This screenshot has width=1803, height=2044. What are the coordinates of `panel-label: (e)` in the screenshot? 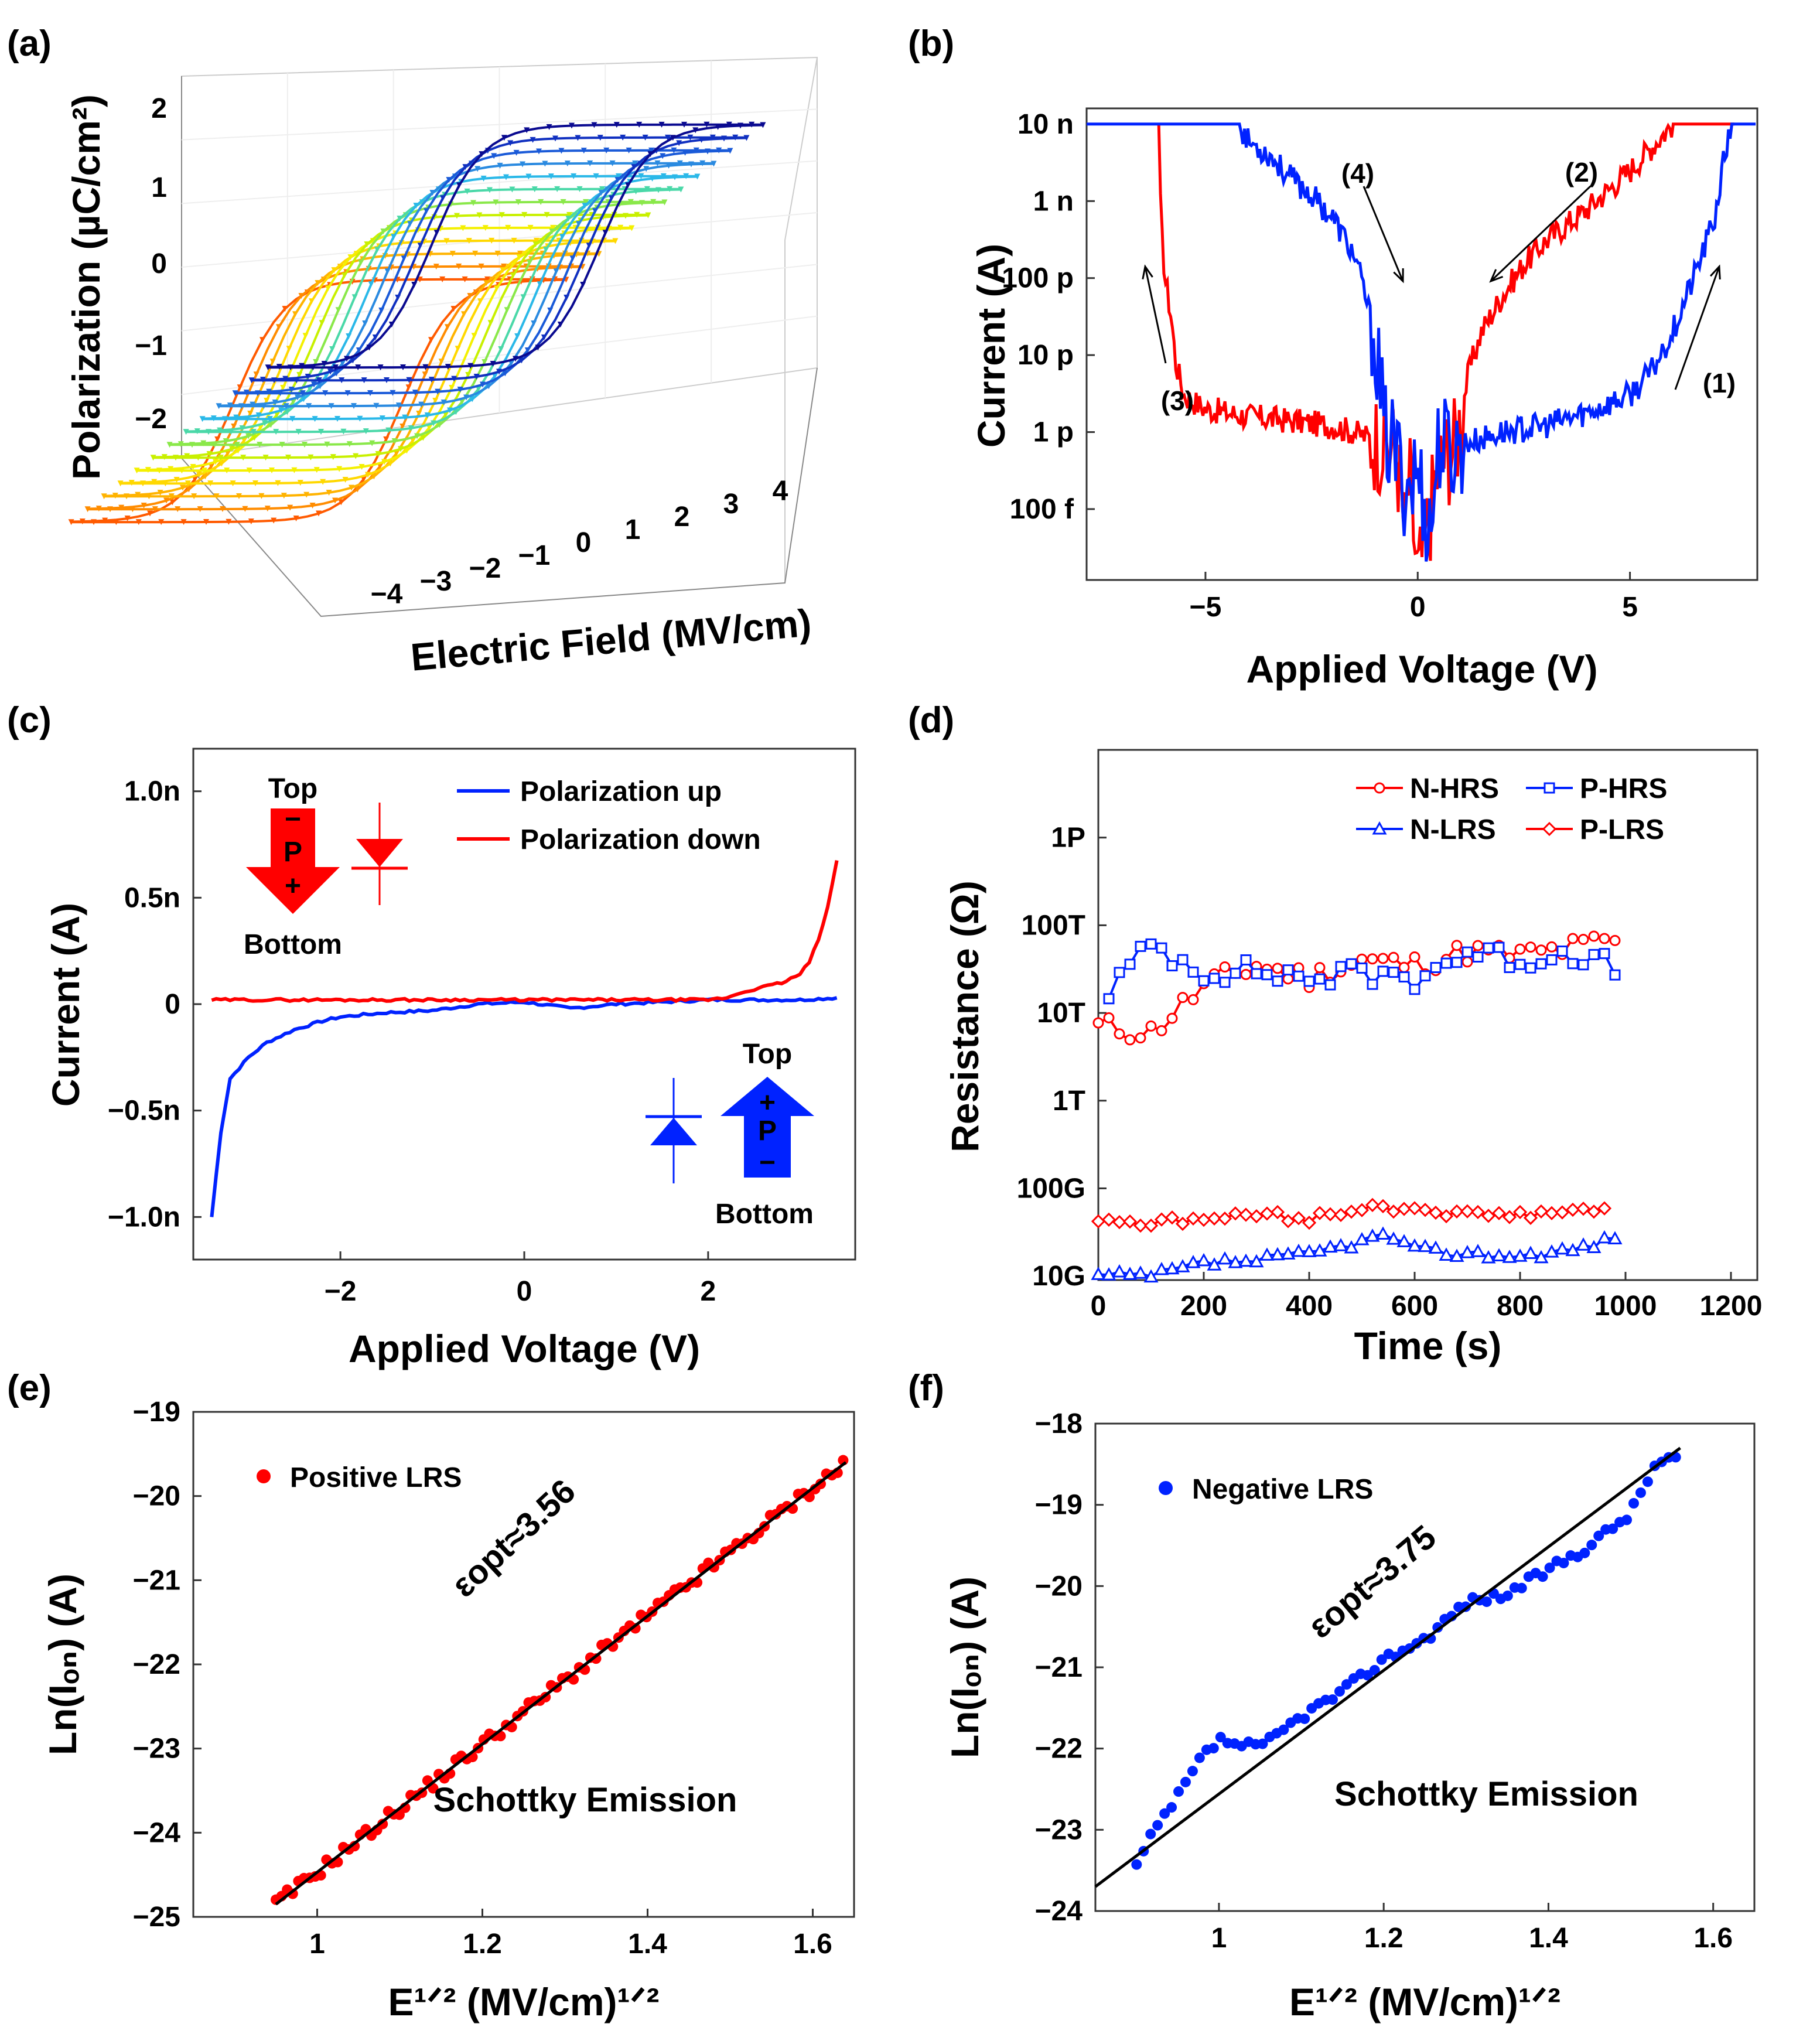 It's located at (29, 1388).